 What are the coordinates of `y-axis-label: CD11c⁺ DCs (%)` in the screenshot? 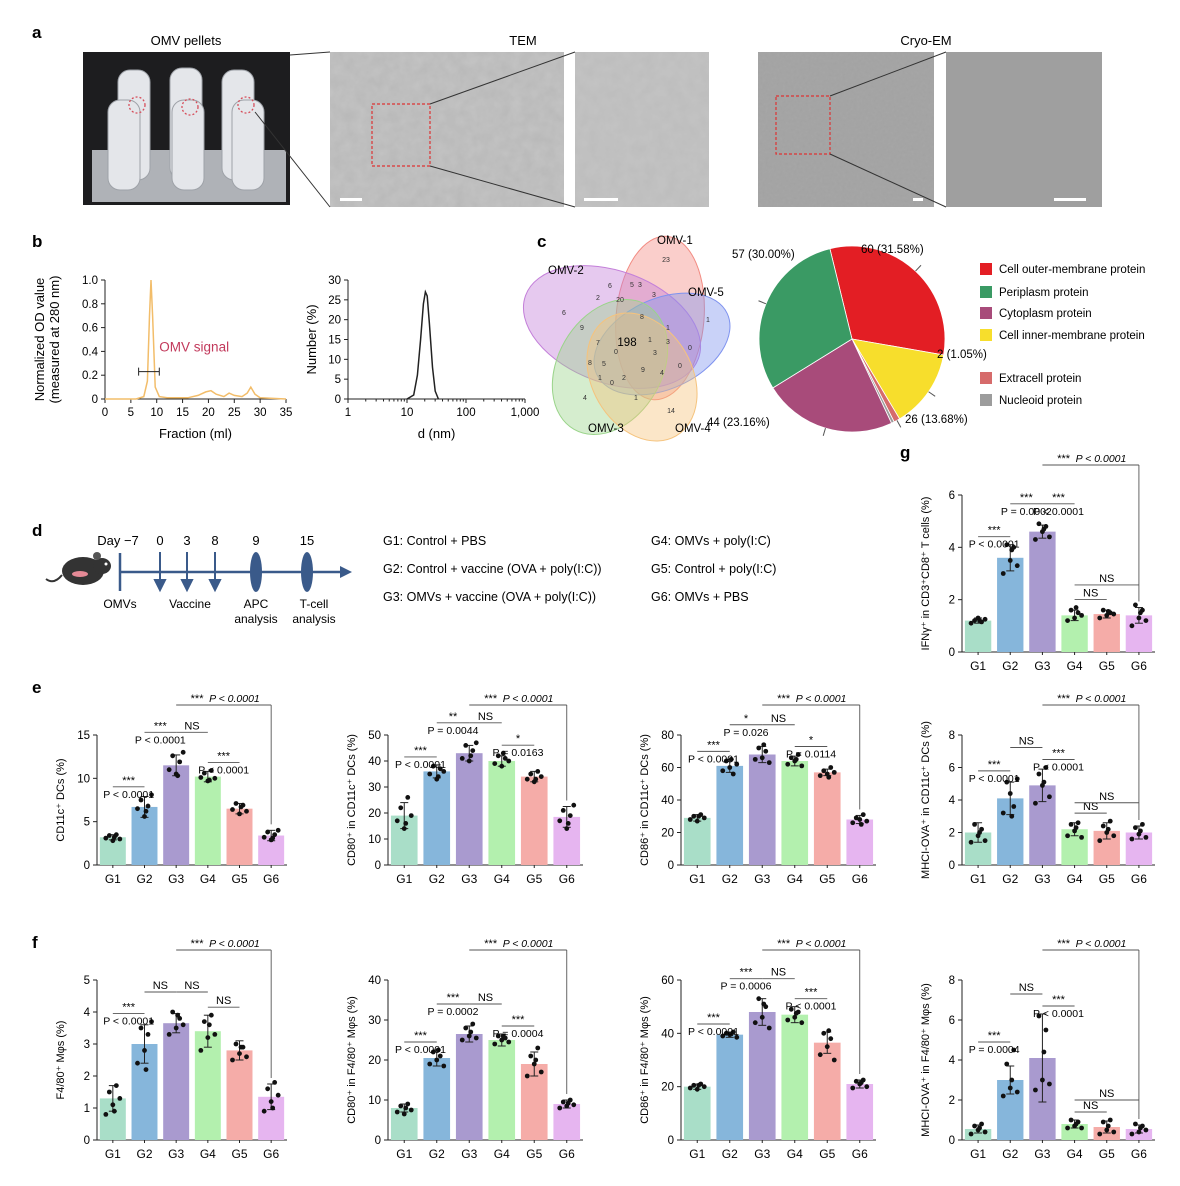 It's located at (61, 799).